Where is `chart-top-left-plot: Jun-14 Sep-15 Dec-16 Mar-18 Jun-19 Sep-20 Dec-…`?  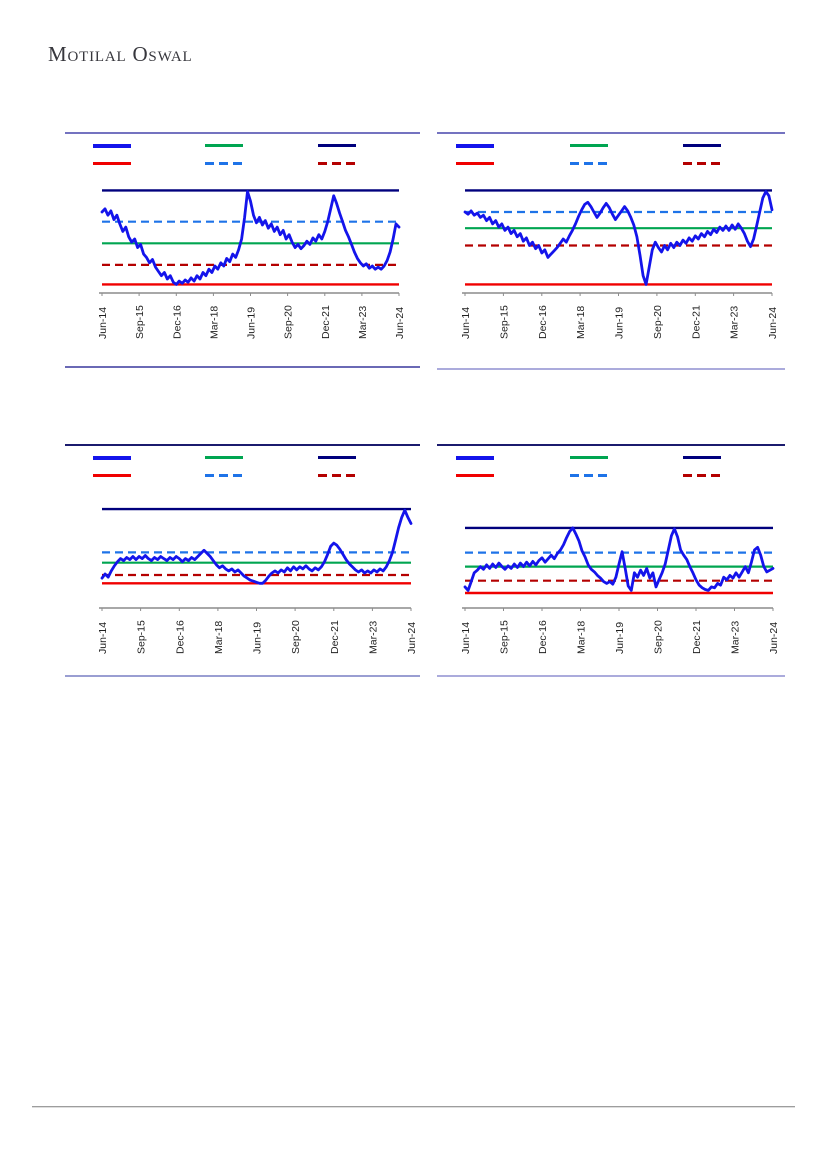
chart-top-left-plot: Jun-14 Sep-15 Dec-16 Mar-18 Jun-19 Sep-20 Dec-… is located at coordinates (251, 264).